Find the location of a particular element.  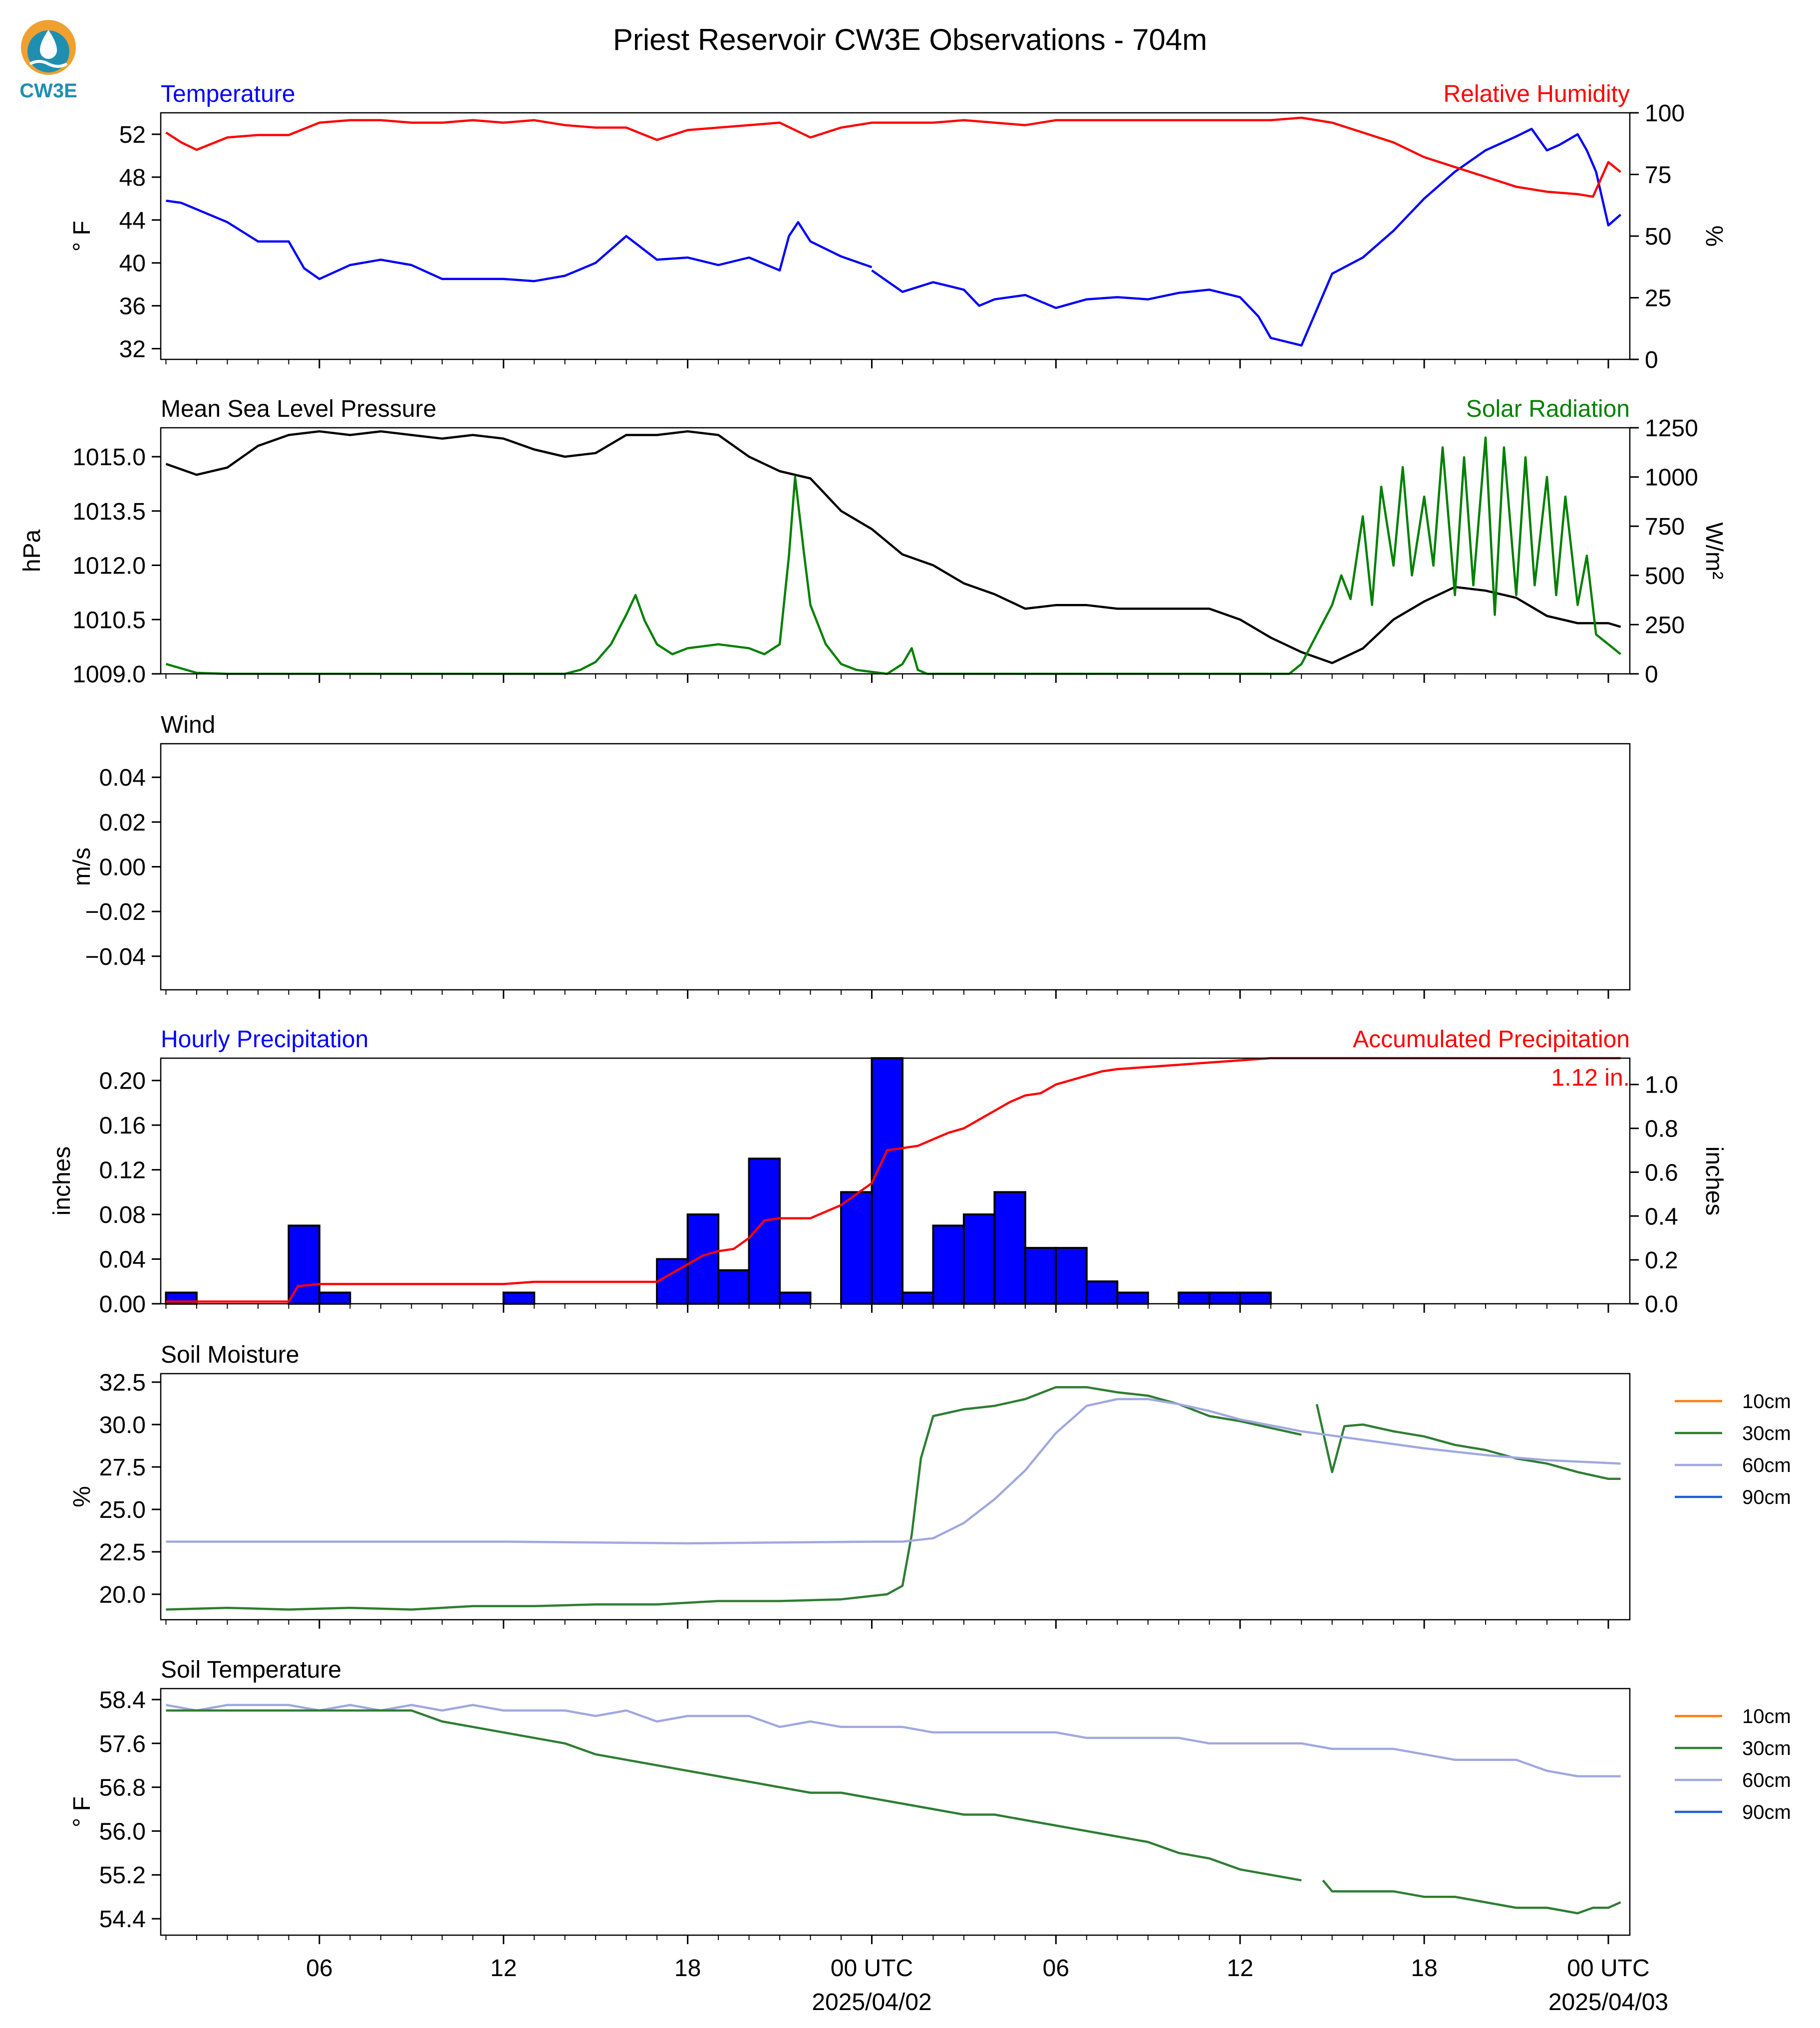

x-date-label: 2025/04/02 is located at coordinates (871, 2002).